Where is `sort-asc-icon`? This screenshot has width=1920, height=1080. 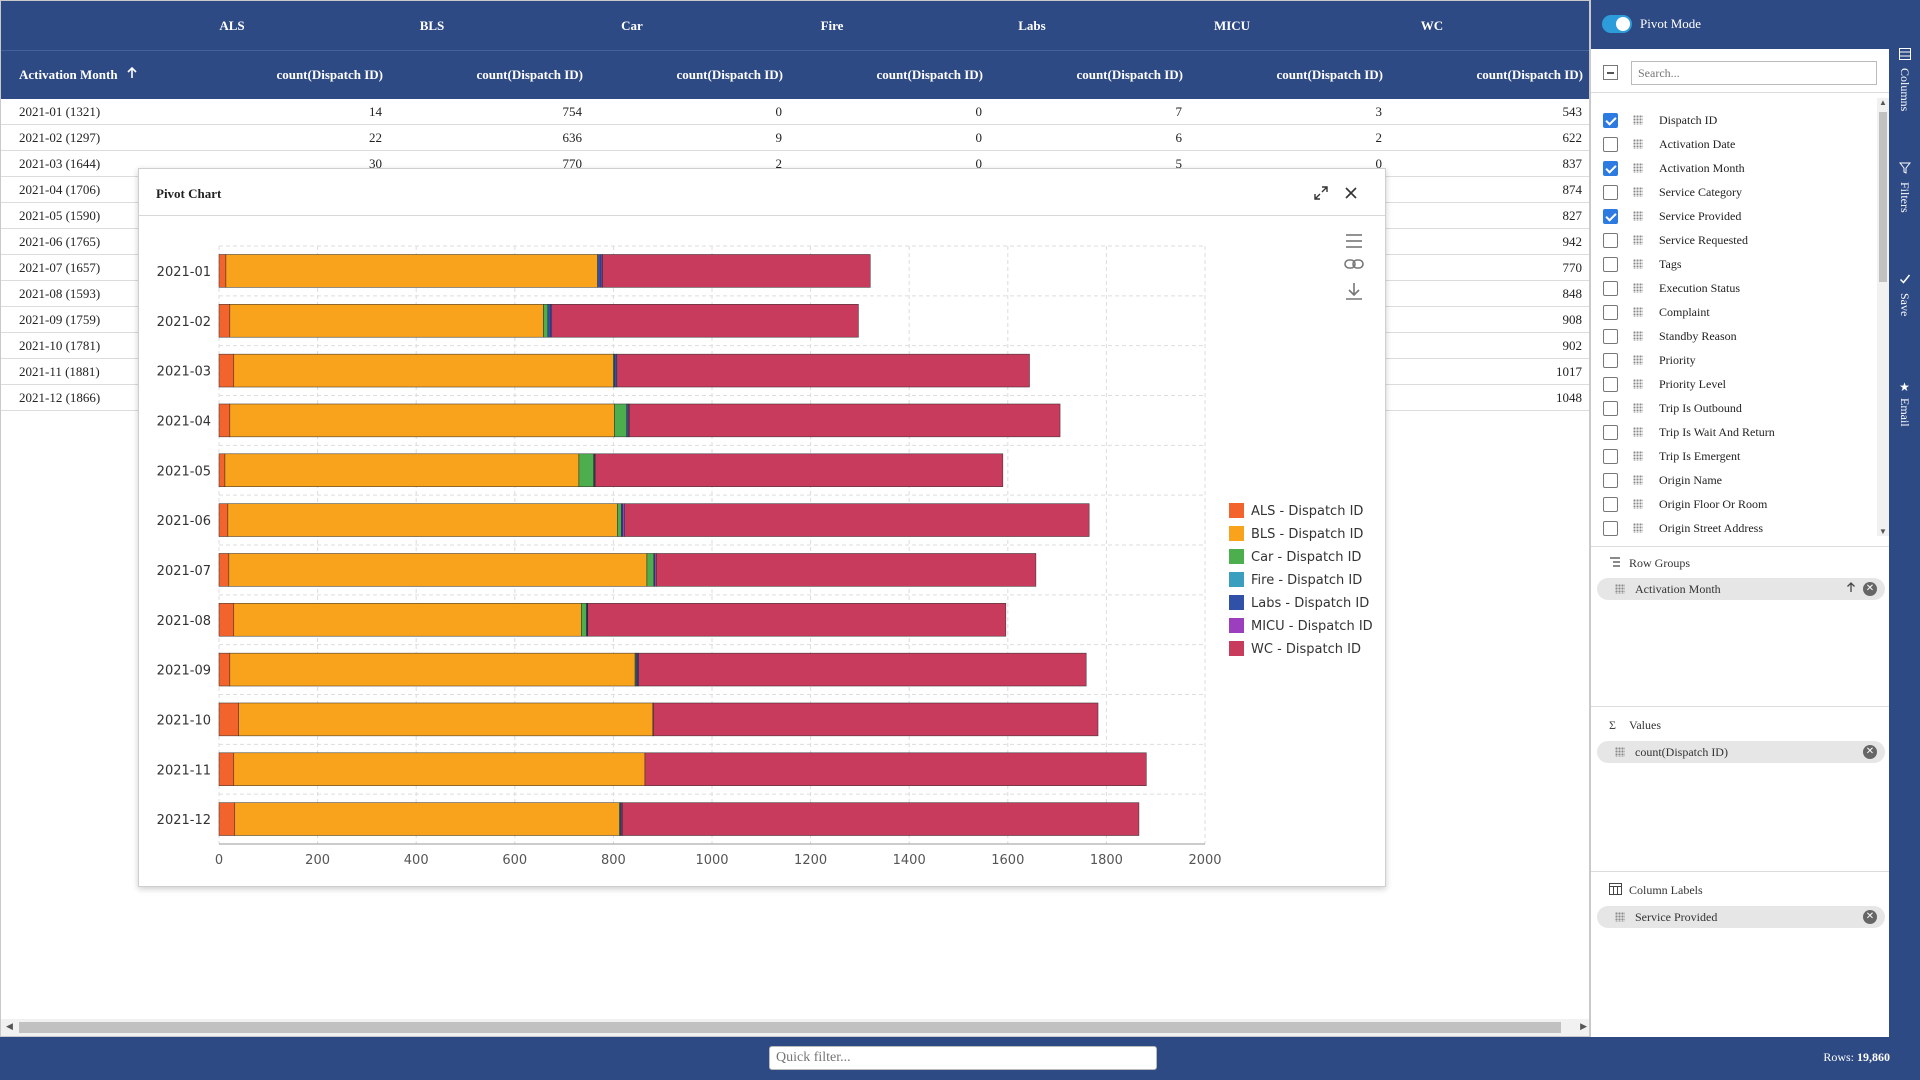
sort-asc-icon is located at coordinates (1851, 589).